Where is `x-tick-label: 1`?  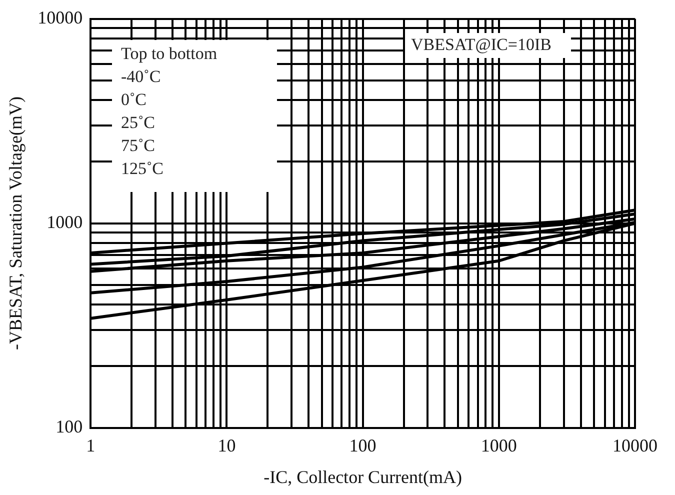
x-tick-label: 1 is located at coordinates (91, 445).